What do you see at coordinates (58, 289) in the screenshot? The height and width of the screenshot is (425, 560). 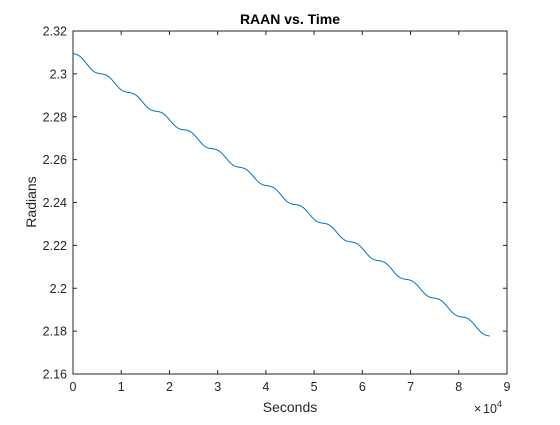 I see `y-tick-label: 2.2` at bounding box center [58, 289].